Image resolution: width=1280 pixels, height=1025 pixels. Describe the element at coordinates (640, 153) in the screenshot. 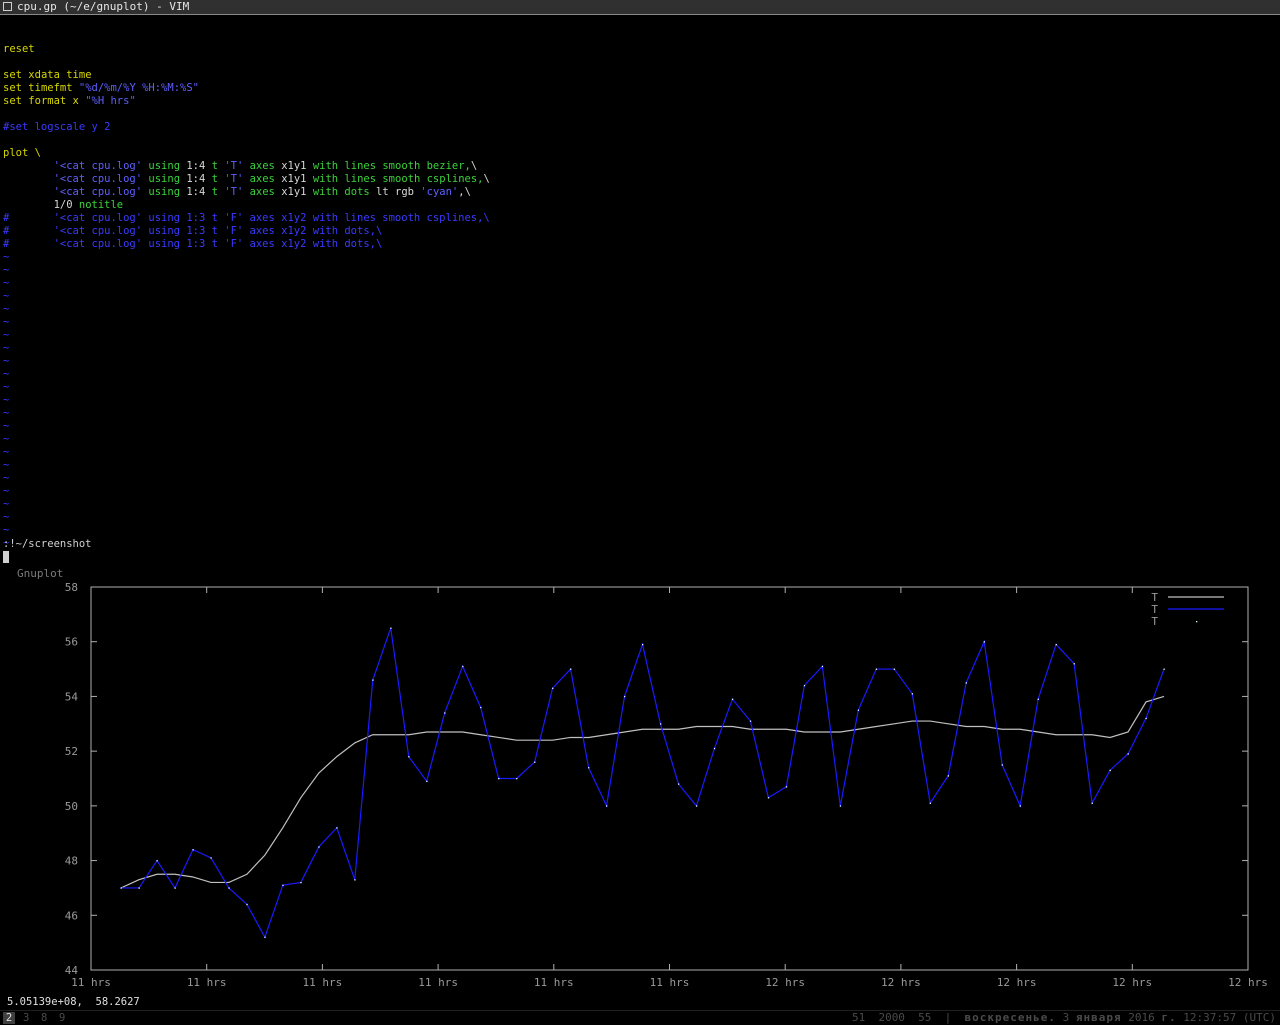

I see `editor-line: plot \` at that location.